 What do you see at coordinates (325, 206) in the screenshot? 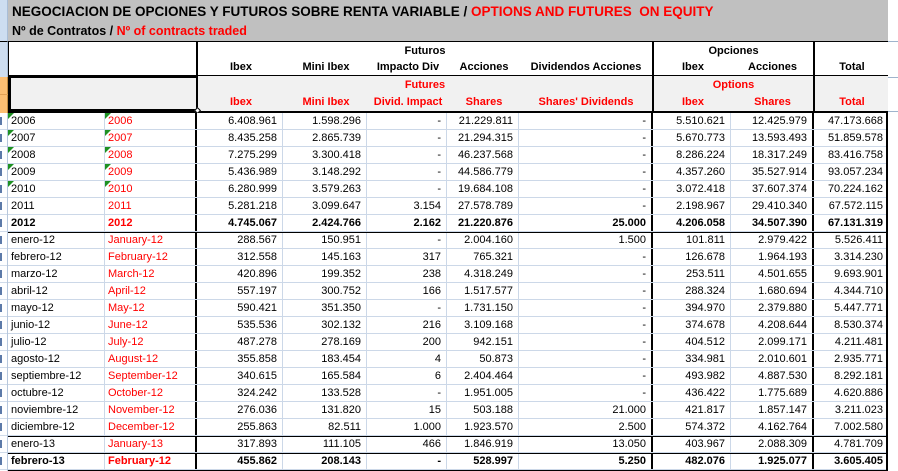
I see `cell-futures-mini-ibex: 3.099.647` at bounding box center [325, 206].